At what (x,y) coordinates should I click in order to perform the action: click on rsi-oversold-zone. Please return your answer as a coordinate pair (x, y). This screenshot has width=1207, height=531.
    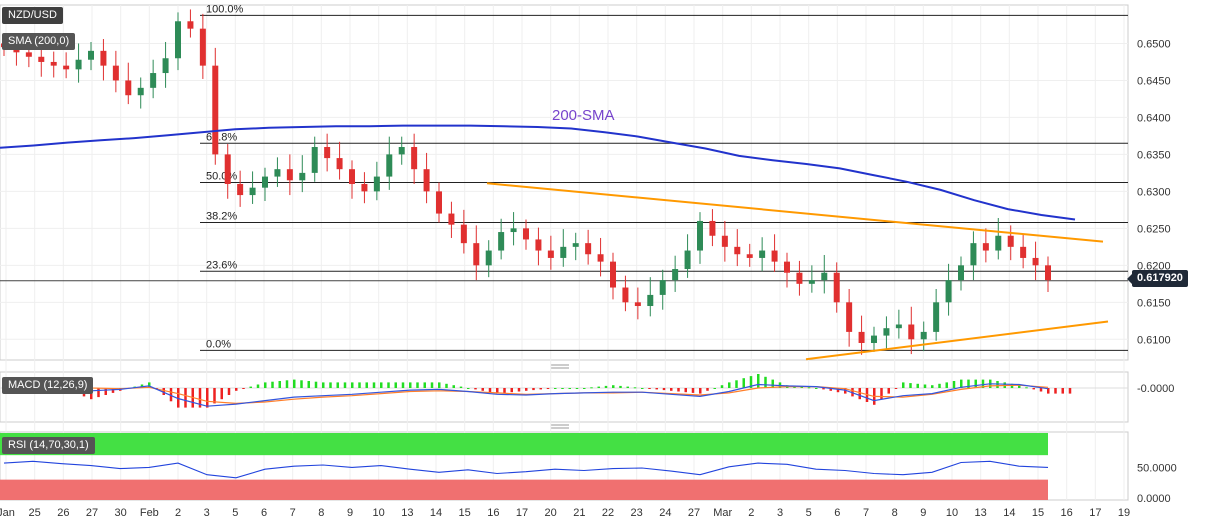
    Looking at the image, I should click on (524, 489).